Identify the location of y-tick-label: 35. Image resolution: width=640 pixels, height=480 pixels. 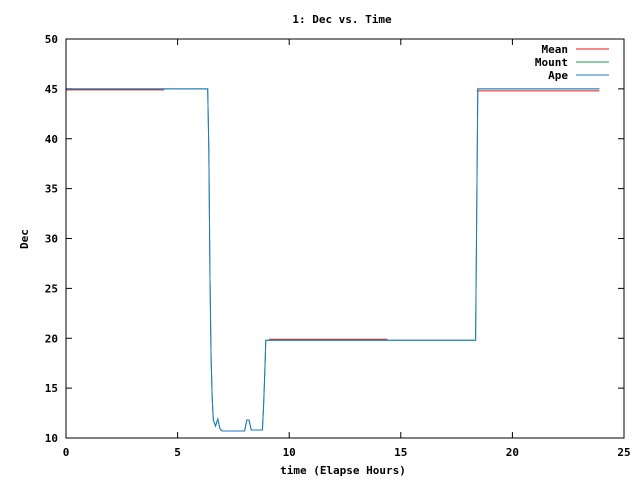
(51, 189).